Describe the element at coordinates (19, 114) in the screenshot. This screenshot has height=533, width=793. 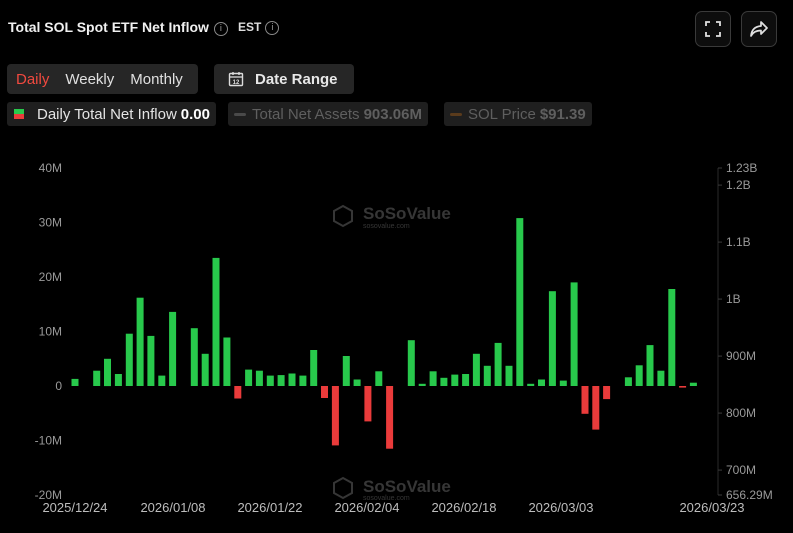
I see `bar-series-icon` at that location.